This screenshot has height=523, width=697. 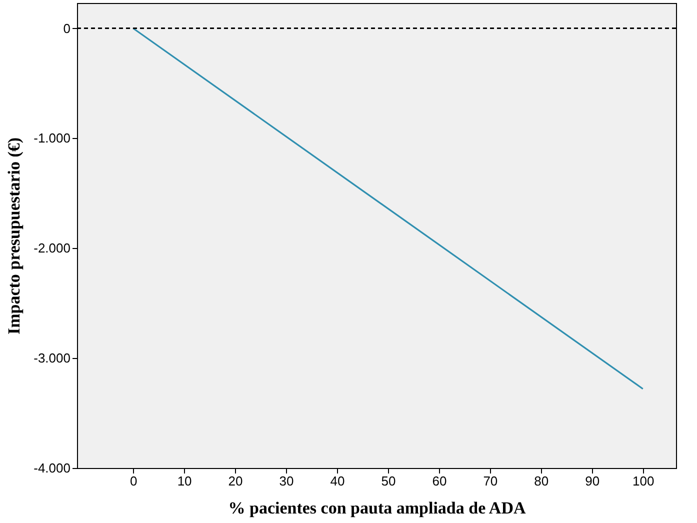 What do you see at coordinates (52, 358) in the screenshot?
I see `y-tick-label: -3.000` at bounding box center [52, 358].